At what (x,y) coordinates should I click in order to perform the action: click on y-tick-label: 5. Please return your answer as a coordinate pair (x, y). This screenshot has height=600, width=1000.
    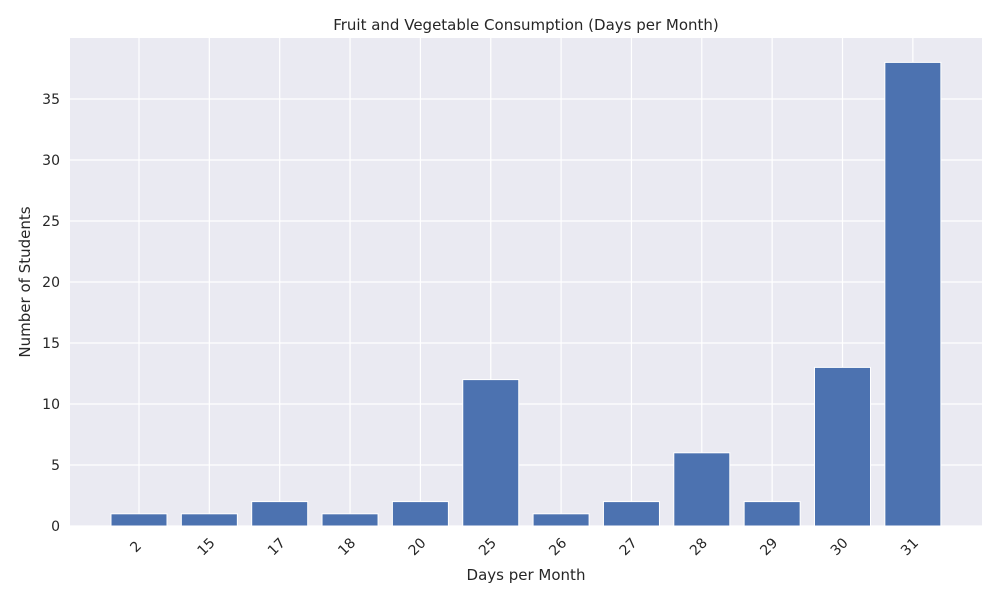
    Looking at the image, I should click on (55, 466).